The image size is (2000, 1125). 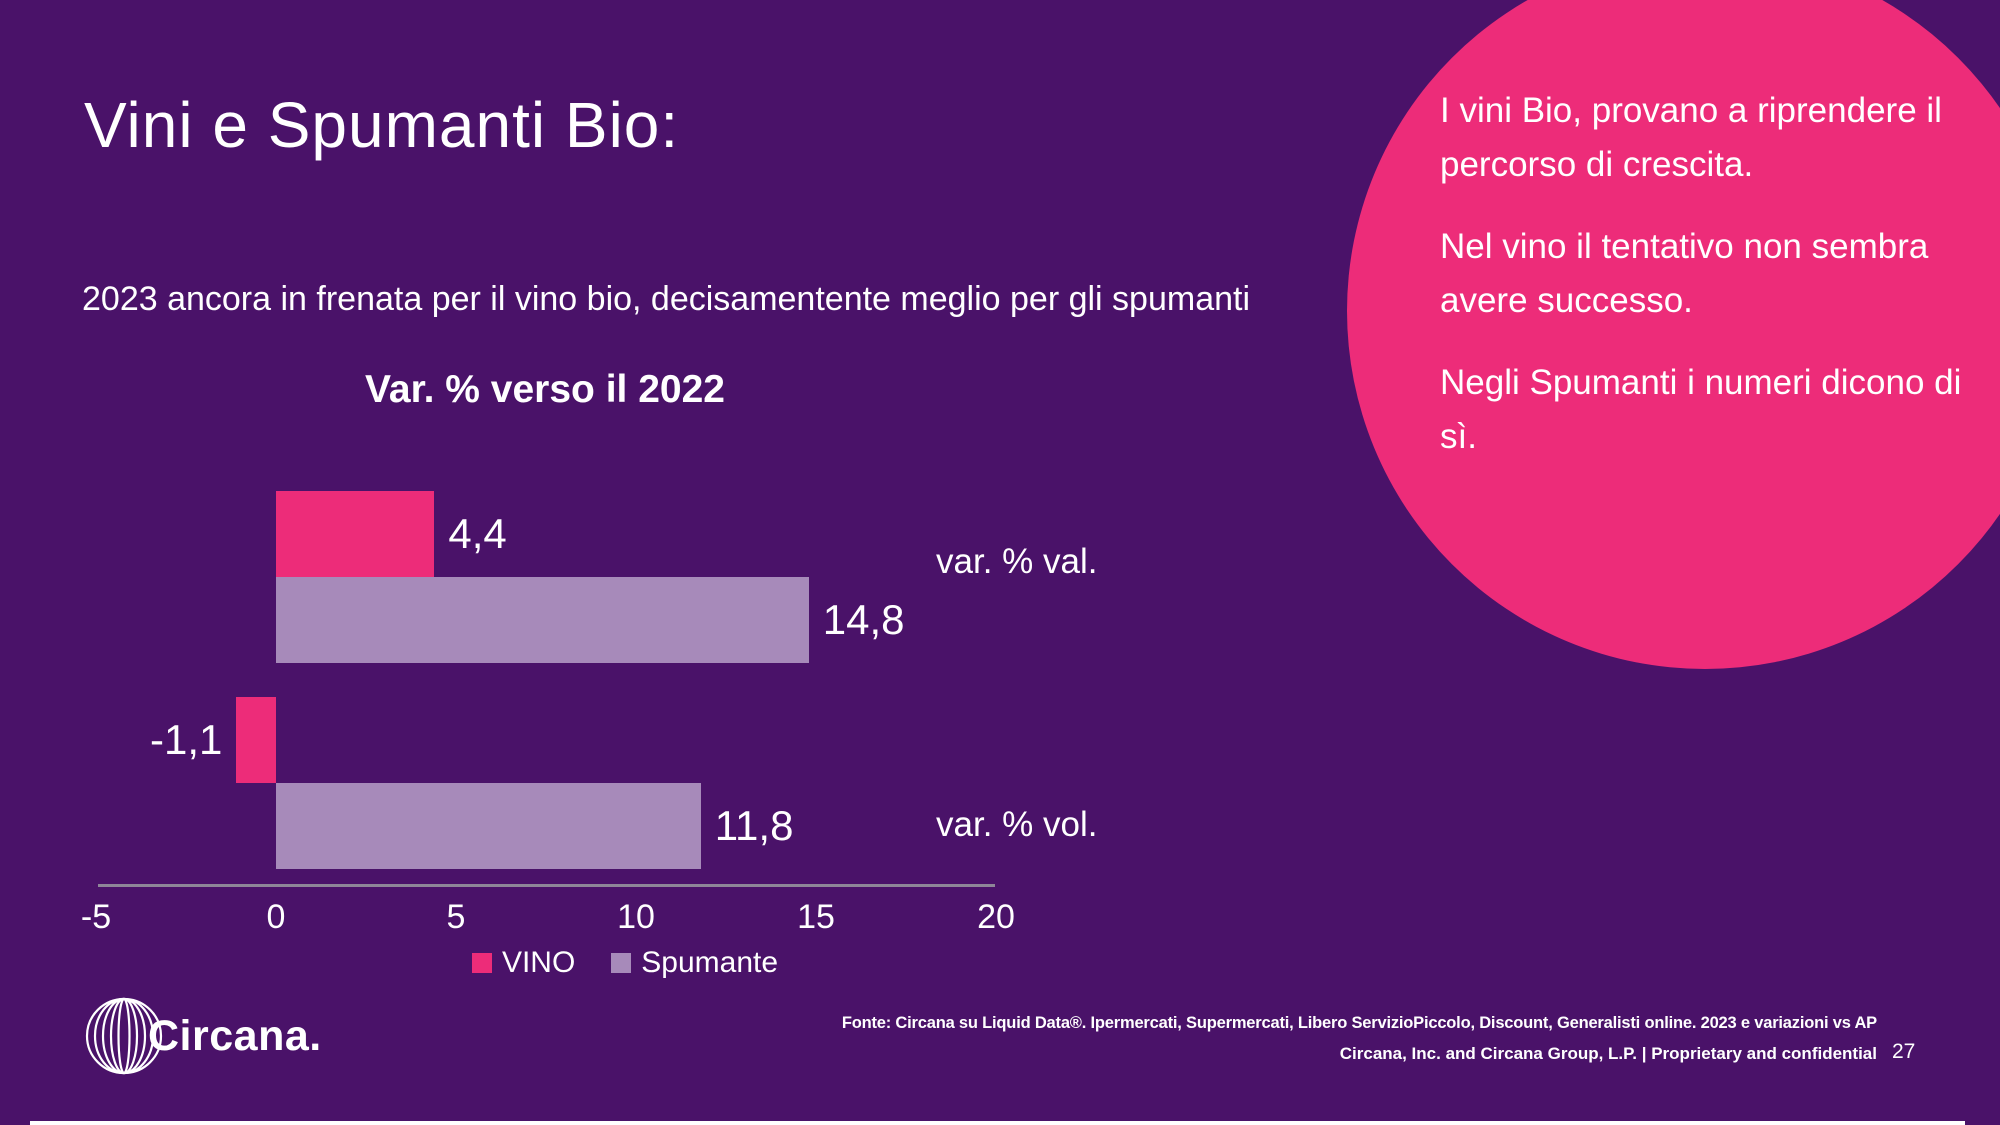 What do you see at coordinates (1017, 824) in the screenshot?
I see `category-label: var. % vol.` at bounding box center [1017, 824].